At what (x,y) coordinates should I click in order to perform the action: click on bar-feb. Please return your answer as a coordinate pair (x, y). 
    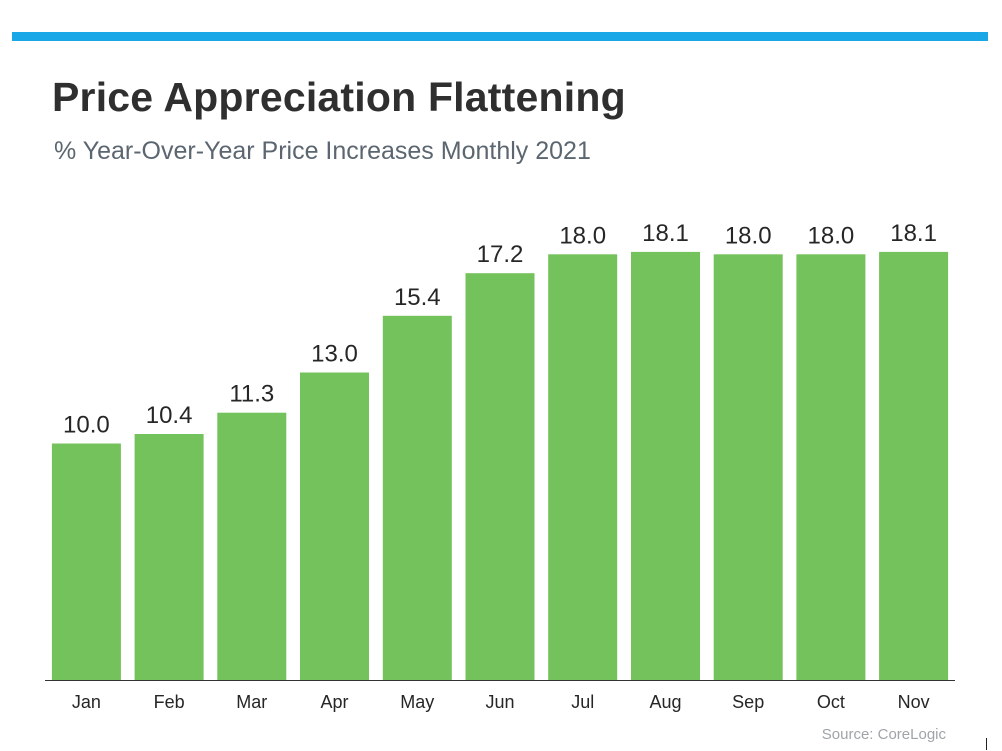
    Looking at the image, I should click on (169, 557).